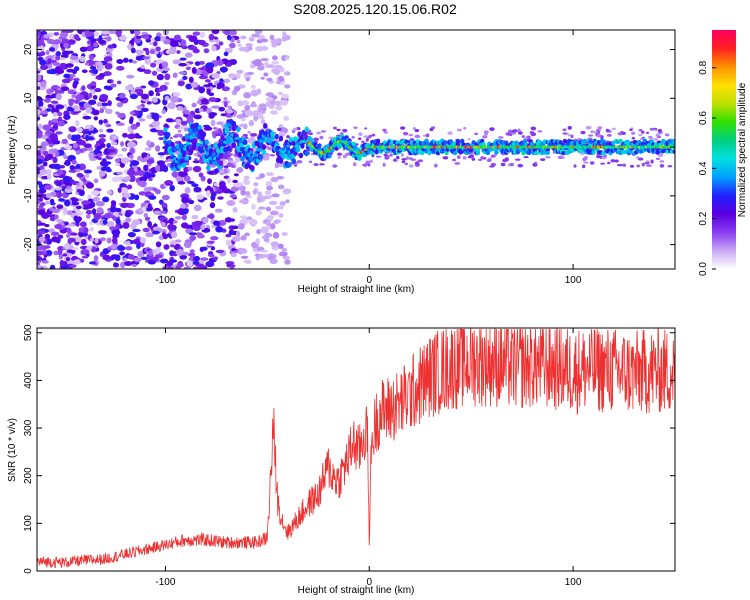 This screenshot has height=600, width=750. What do you see at coordinates (356, 289) in the screenshot?
I see `spectrogram-x-label: Height of straight line (km)` at bounding box center [356, 289].